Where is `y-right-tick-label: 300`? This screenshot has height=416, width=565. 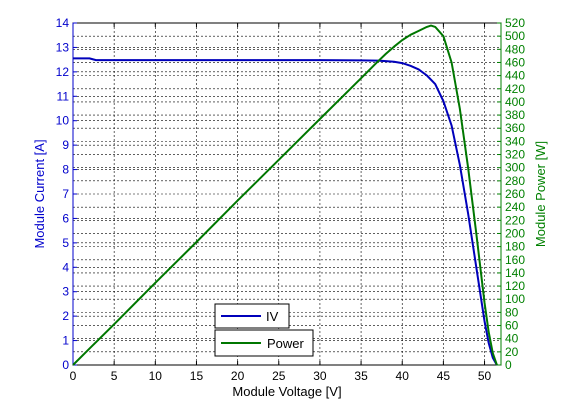 y-right-tick-label: 300 is located at coordinates (515, 168).